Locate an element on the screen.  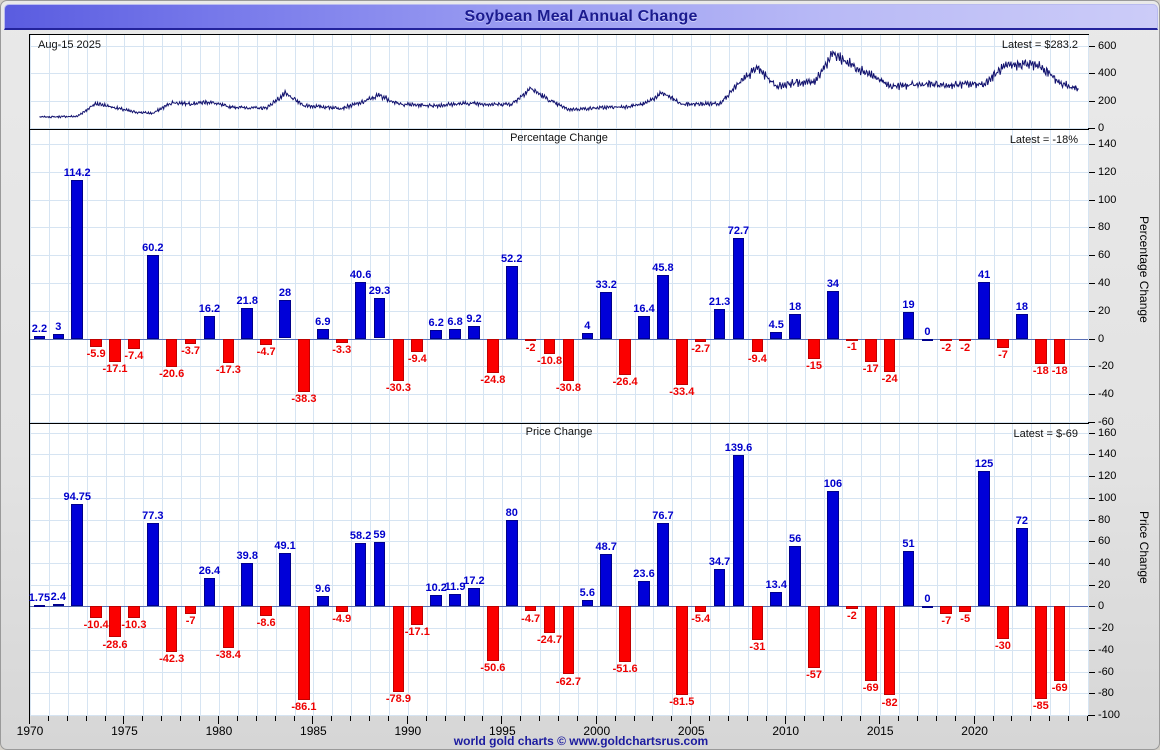
bar-2002 is located at coordinates (644, 593).